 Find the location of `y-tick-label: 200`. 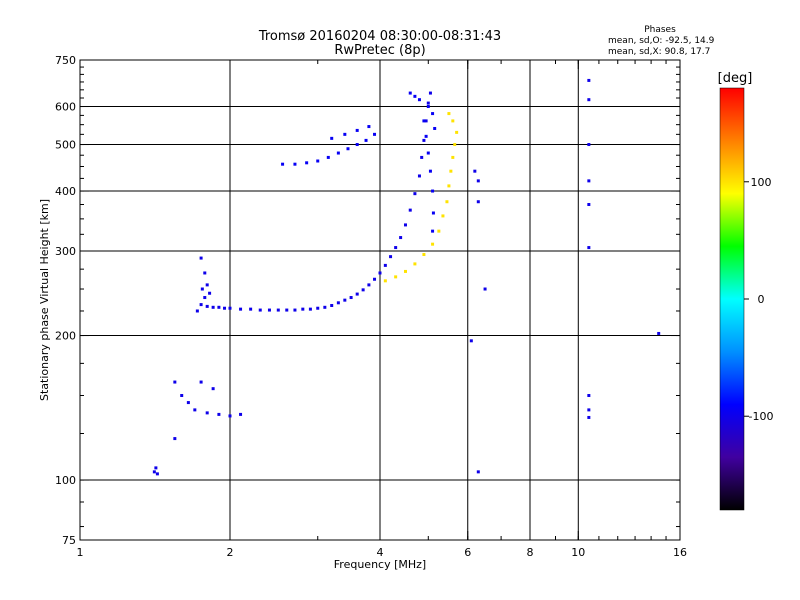

y-tick-label: 200 is located at coordinates (65, 336).